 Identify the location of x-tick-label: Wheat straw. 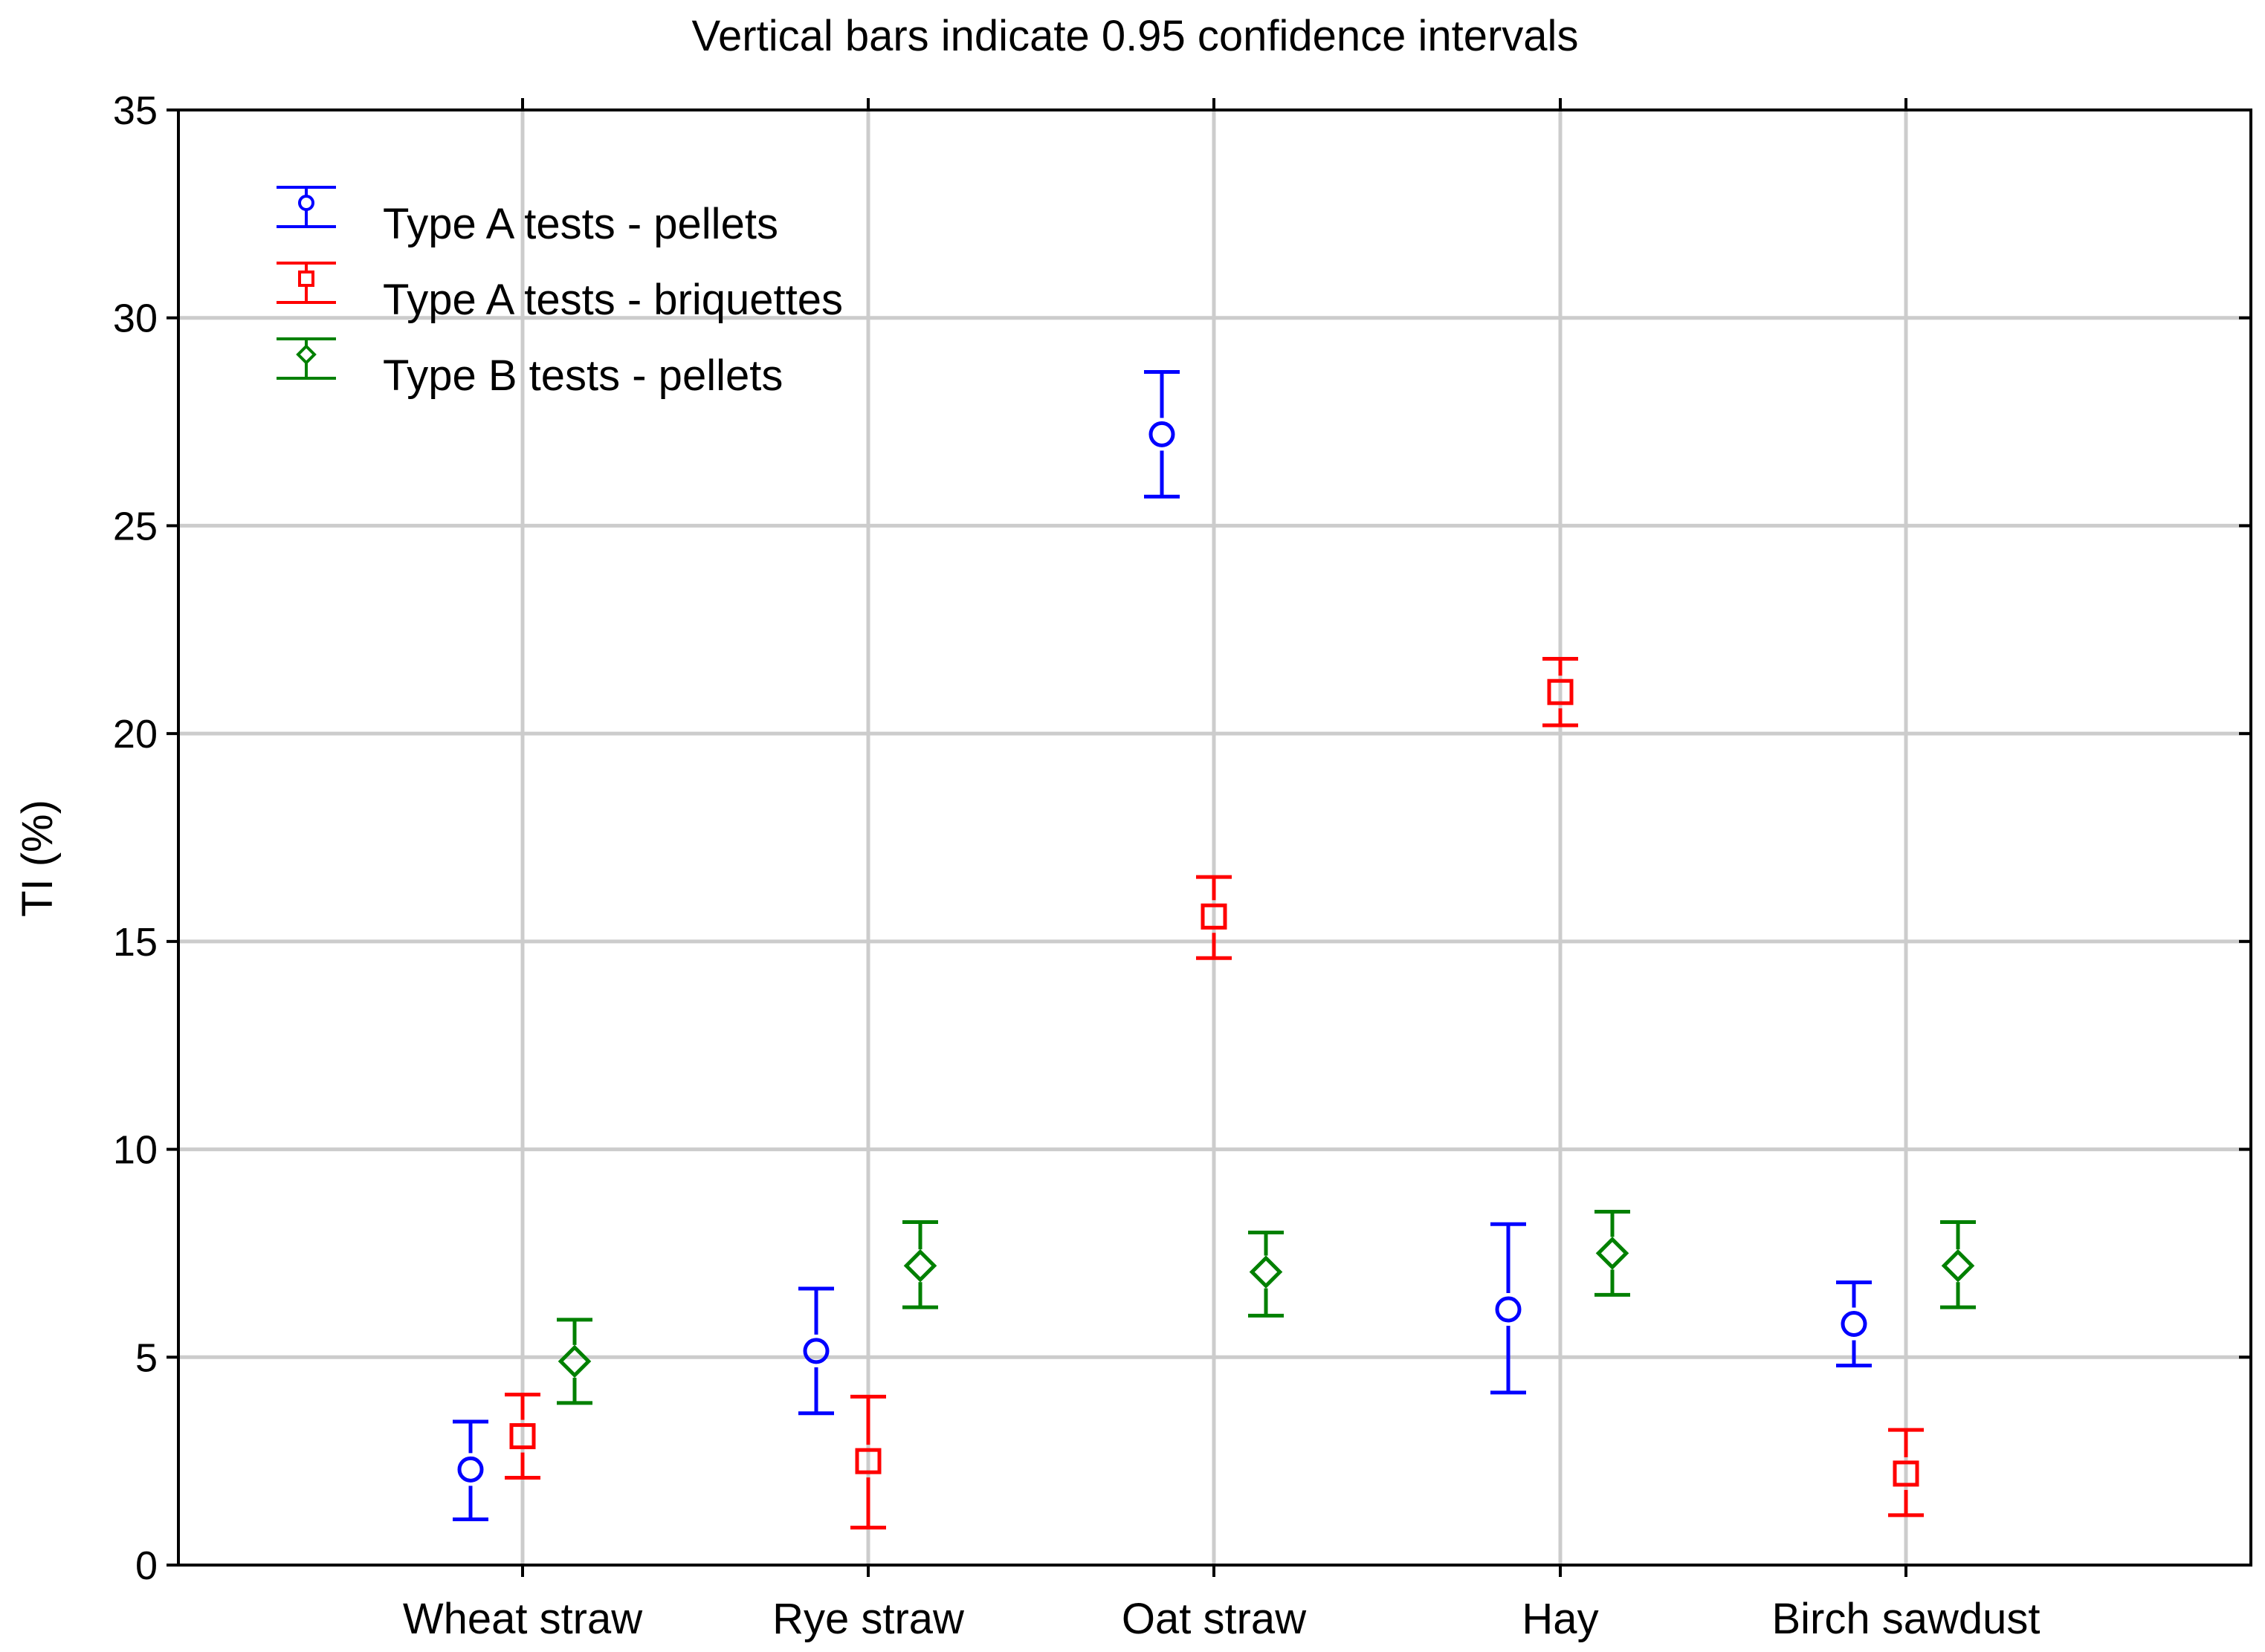
(523, 1619).